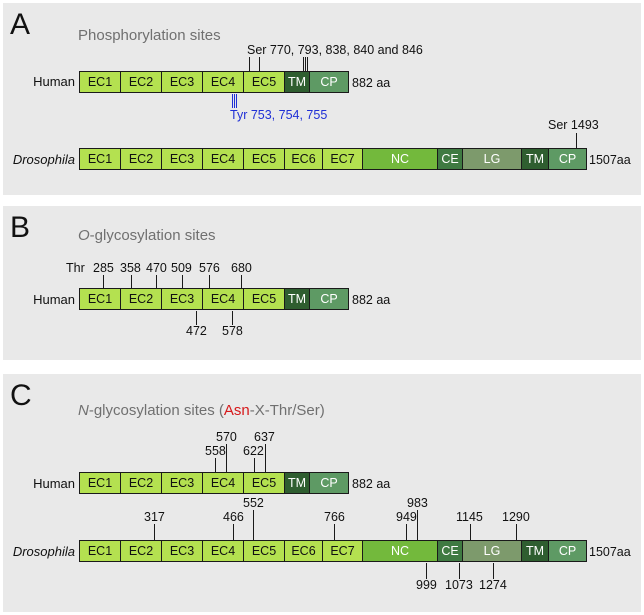 This screenshot has width=644, height=615. What do you see at coordinates (406, 517) in the screenshot?
I see `panel-c-site-949: 949` at bounding box center [406, 517].